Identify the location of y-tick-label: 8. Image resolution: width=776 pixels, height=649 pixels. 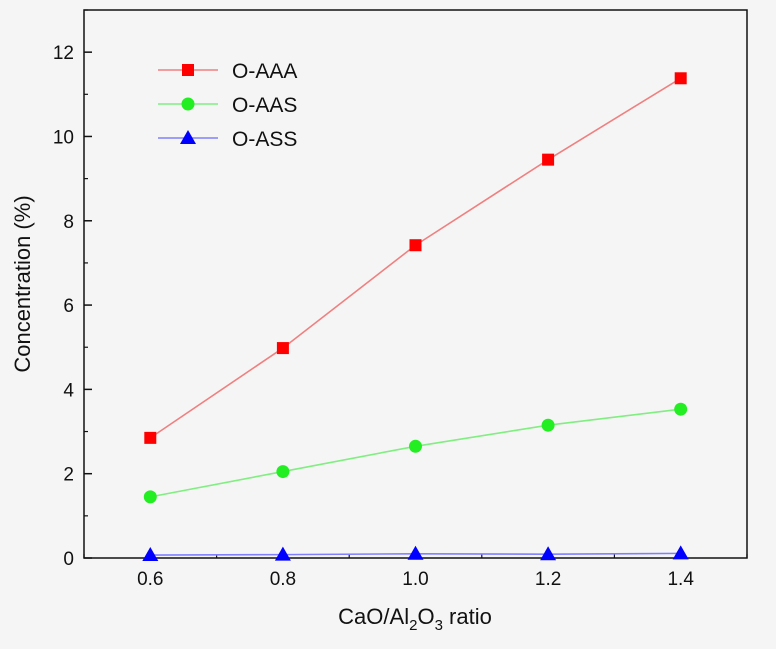
(68, 222).